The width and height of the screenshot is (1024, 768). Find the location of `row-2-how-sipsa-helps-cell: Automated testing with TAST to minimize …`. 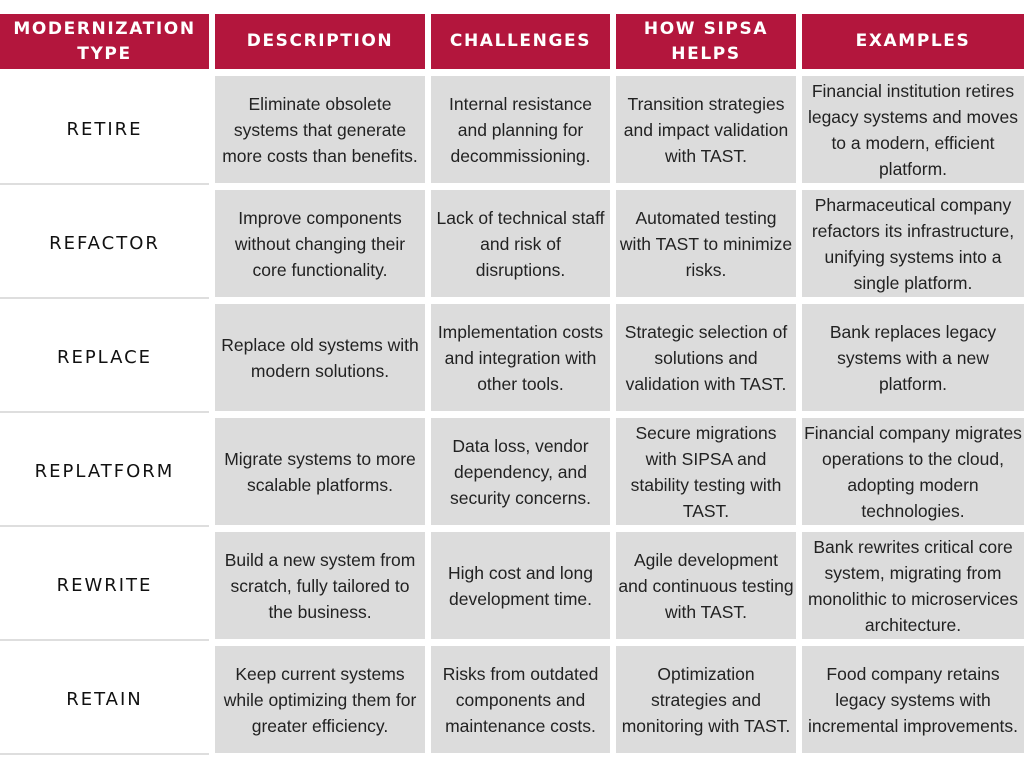

row-2-how-sipsa-helps-cell: Automated testing with TAST to minimize … is located at coordinates (706, 243).